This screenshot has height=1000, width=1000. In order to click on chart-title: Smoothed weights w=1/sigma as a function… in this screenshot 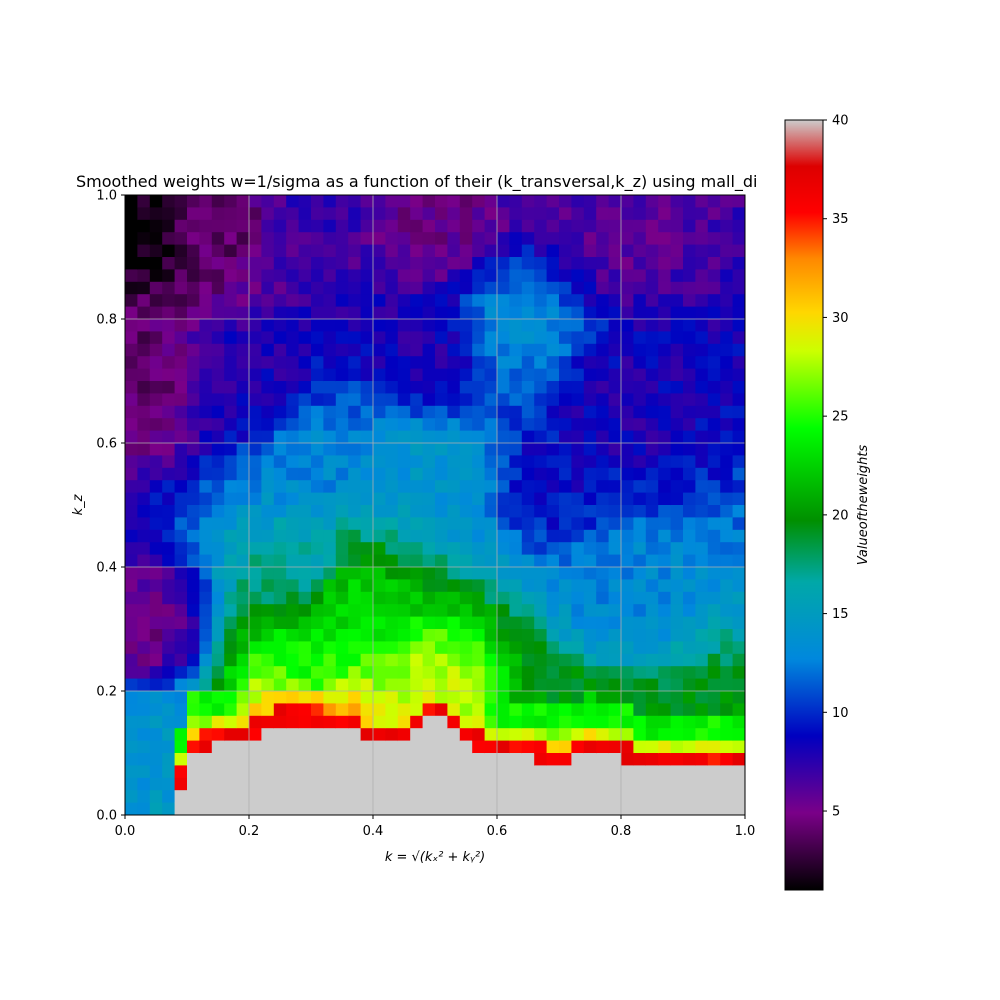, I will do `click(416, 182)`.